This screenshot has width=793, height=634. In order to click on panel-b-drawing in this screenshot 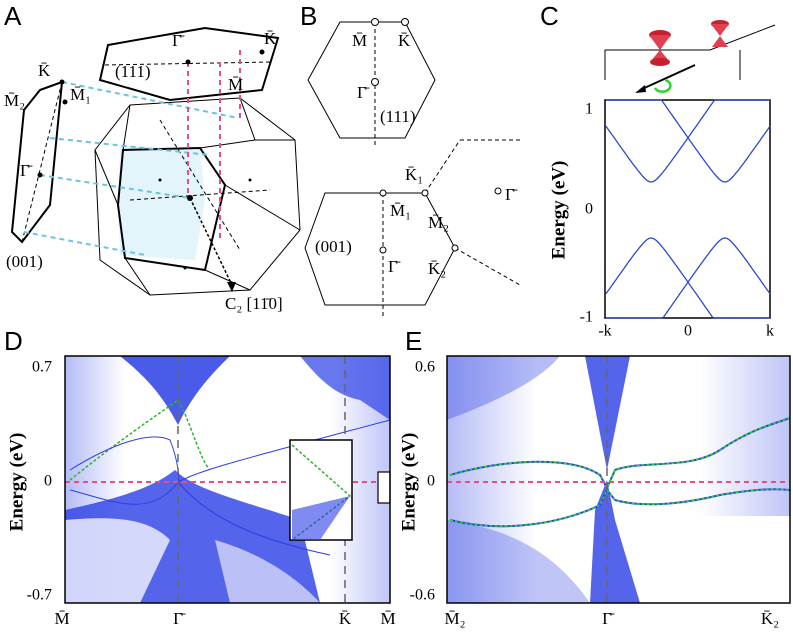, I will do `click(412, 168)`.